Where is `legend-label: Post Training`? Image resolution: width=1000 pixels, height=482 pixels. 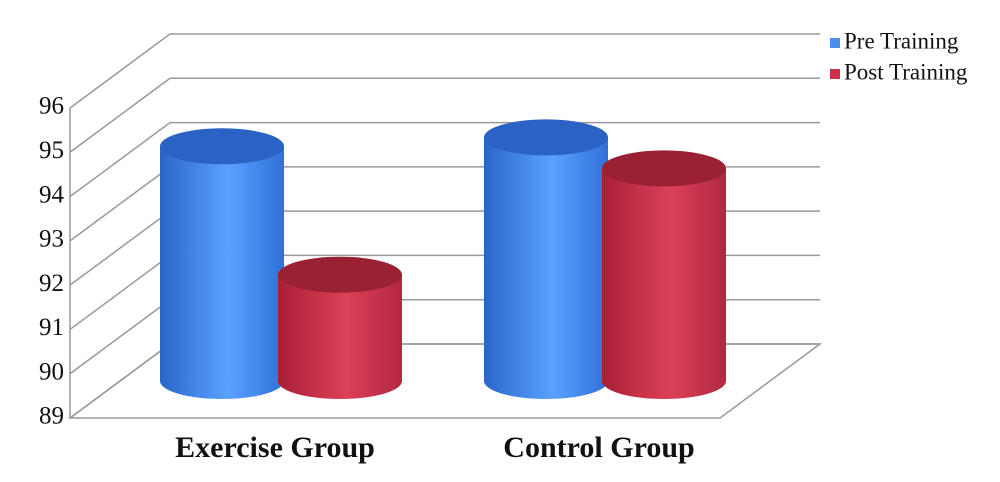 legend-label: Post Training is located at coordinates (906, 71).